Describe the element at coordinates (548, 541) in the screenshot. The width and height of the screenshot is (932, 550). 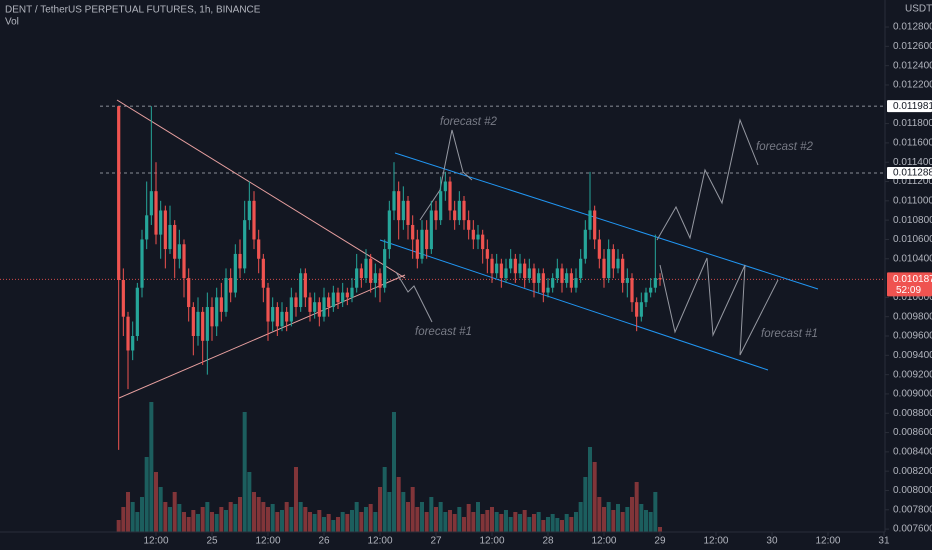
I see `x-tick-label: 28` at that location.